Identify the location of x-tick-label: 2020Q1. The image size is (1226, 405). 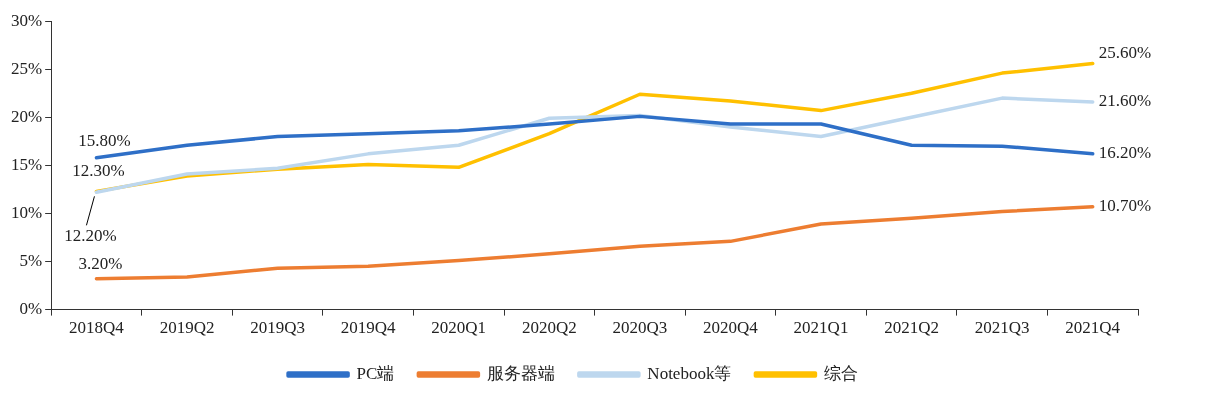
(459, 328).